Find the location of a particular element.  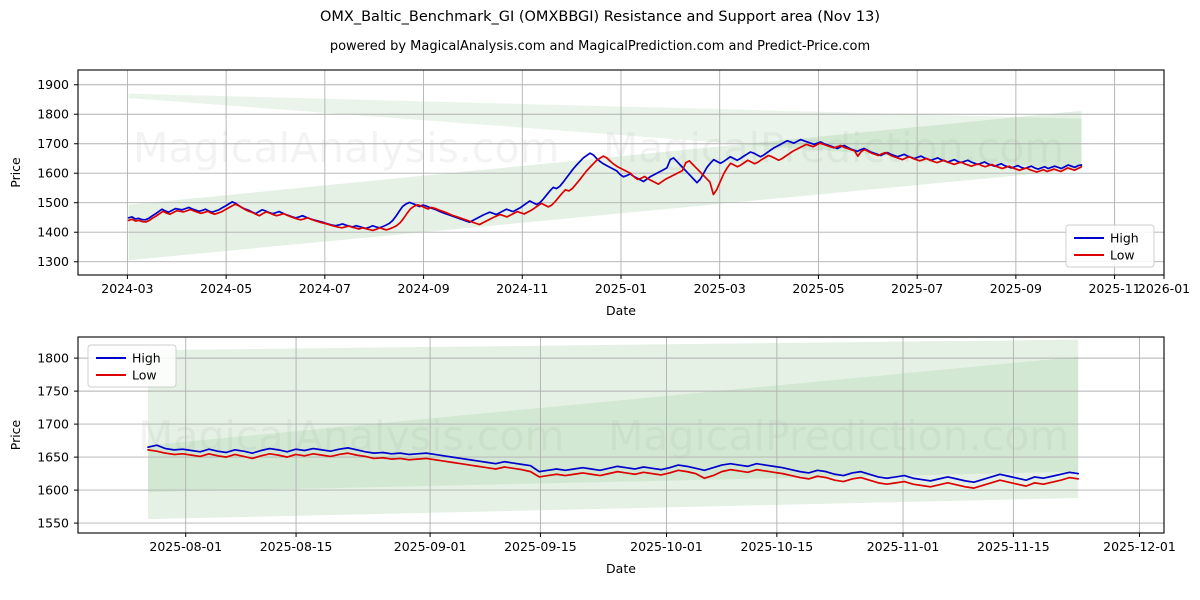

x-tick-label: 2025-12-01 is located at coordinates (1139, 546).